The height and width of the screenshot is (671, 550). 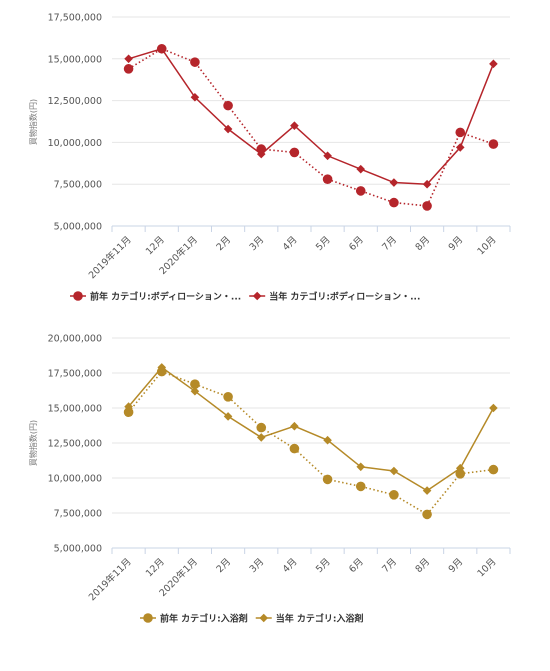 What do you see at coordinates (223, 565) in the screenshot?
I see `x-tick-label: 2月` at bounding box center [223, 565].